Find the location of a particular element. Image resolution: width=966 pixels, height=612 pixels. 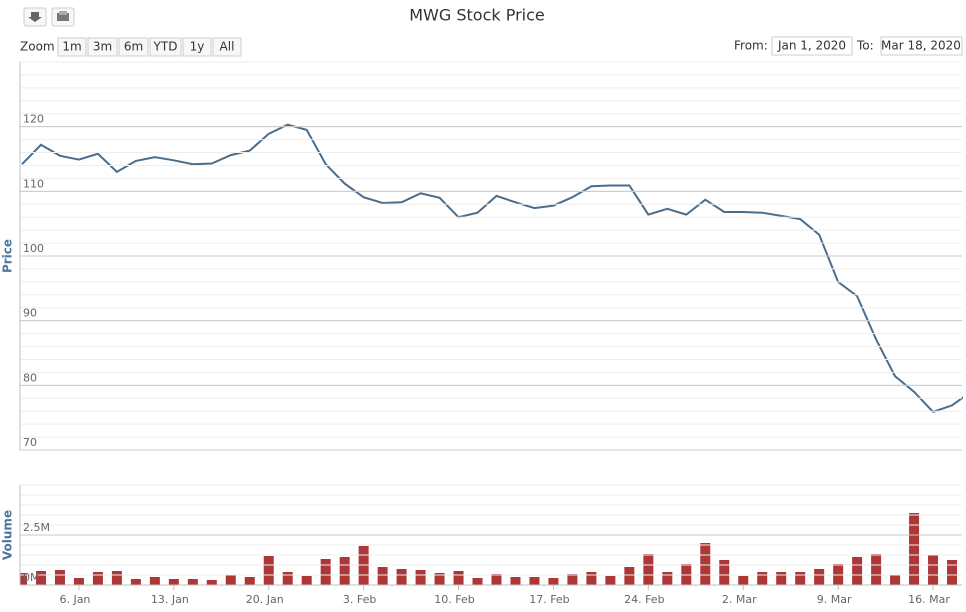

y-axis-title: Volume is located at coordinates (8, 535).